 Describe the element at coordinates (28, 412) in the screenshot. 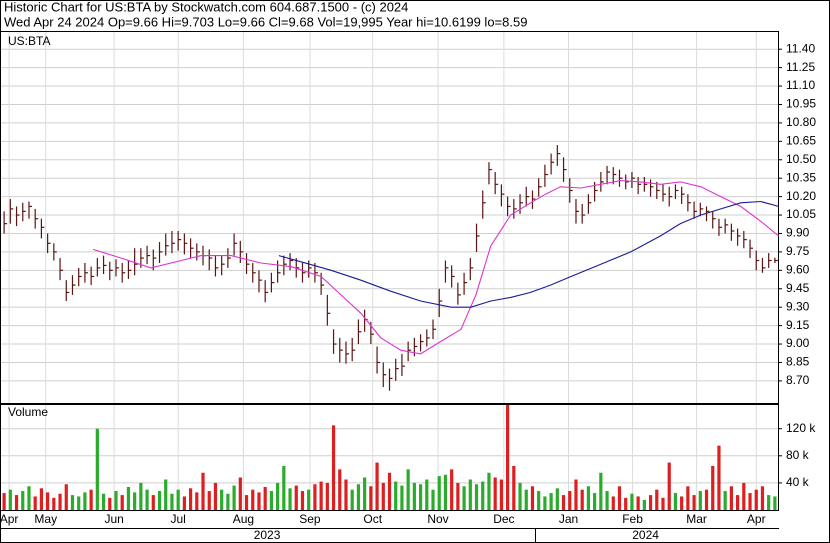

I see `volume-label: Volume` at that location.